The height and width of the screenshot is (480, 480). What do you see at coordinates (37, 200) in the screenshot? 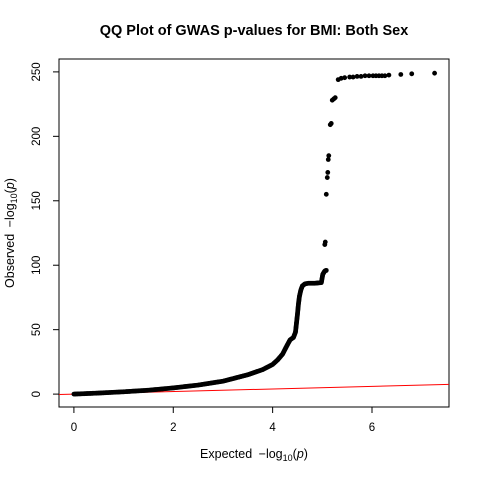
I see `y-tick-label: 150` at bounding box center [37, 200].